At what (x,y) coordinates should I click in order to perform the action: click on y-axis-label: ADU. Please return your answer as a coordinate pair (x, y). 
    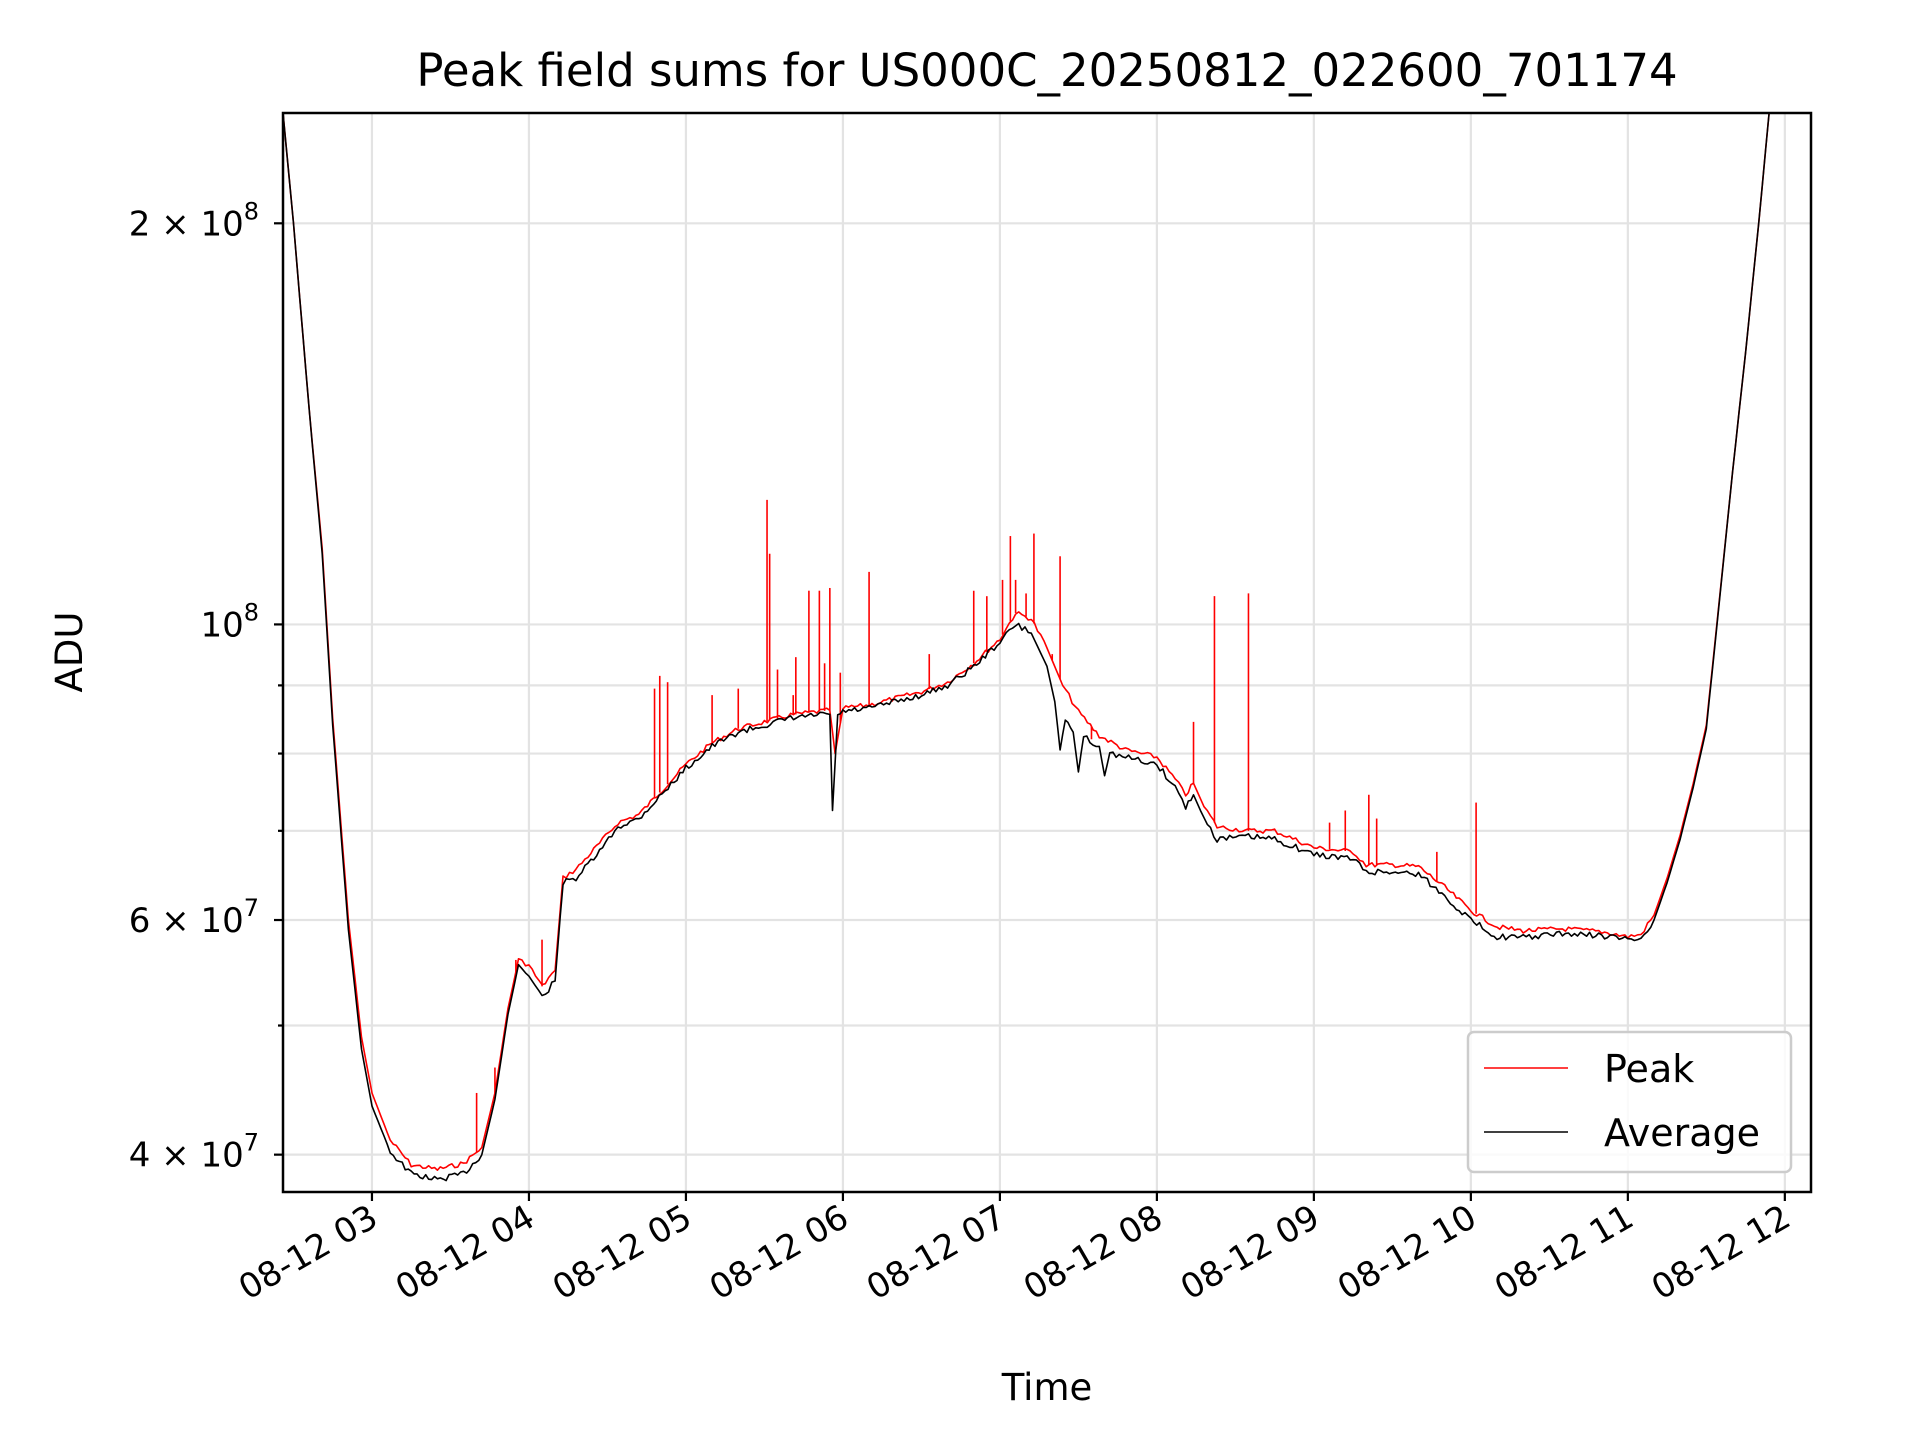
    Looking at the image, I should click on (69, 652).